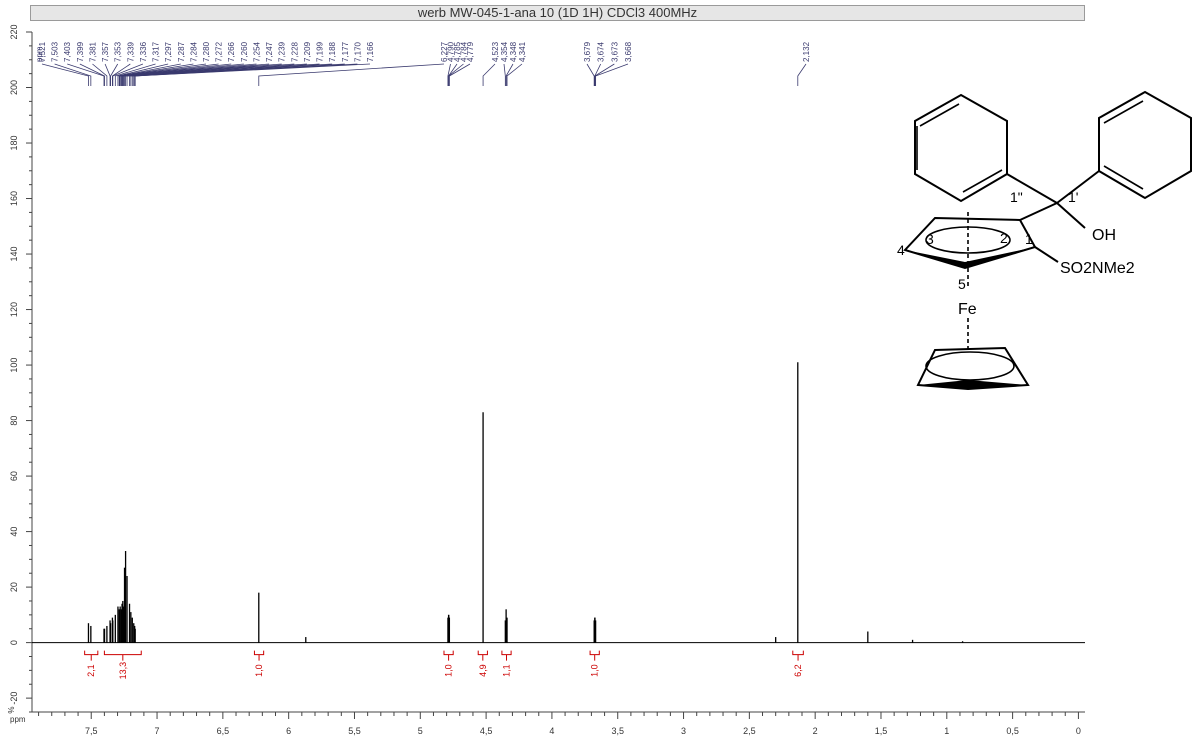 Image resolution: width=1193 pixels, height=744 pixels. I want to click on y-axis-label: %, so click(11, 709).